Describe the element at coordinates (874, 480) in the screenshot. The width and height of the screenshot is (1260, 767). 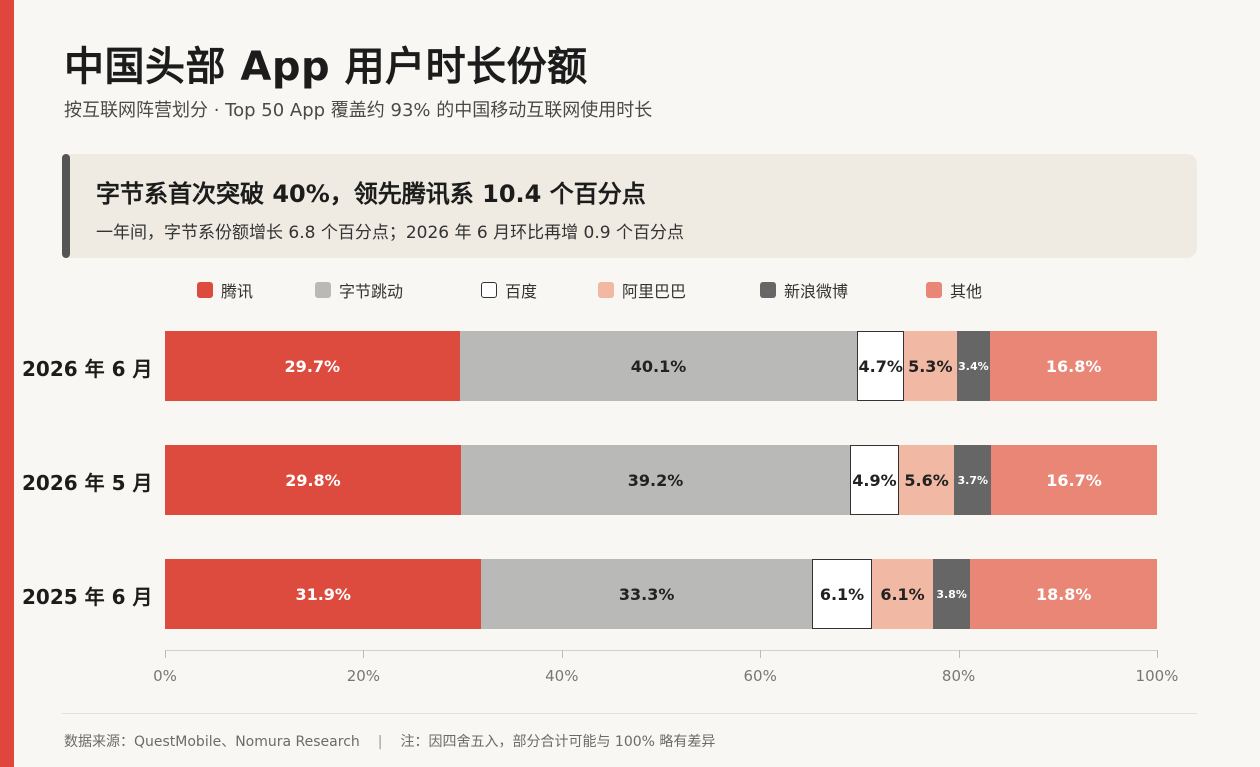
I see `bar-segment: 4.9%` at that location.